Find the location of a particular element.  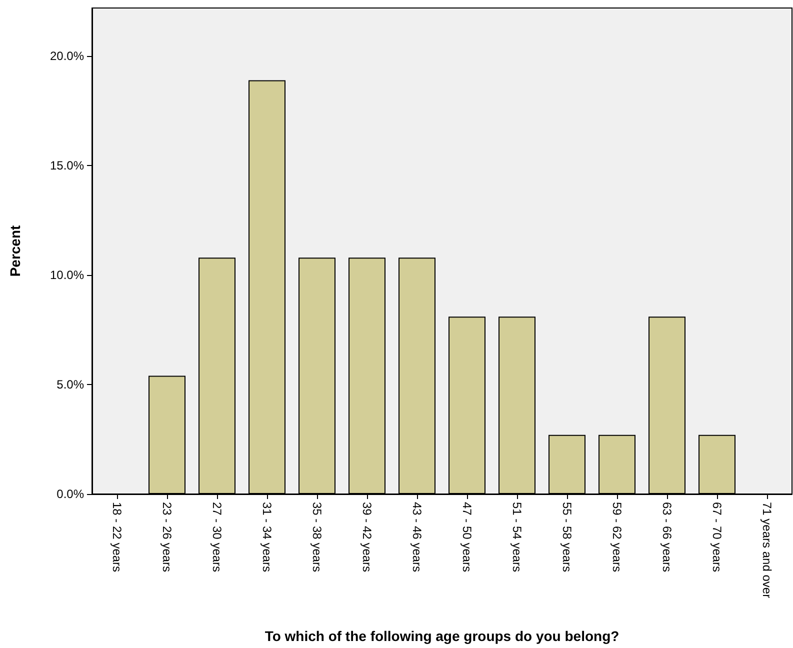

x-tick-label: 43 - 46 years is located at coordinates (417, 537).